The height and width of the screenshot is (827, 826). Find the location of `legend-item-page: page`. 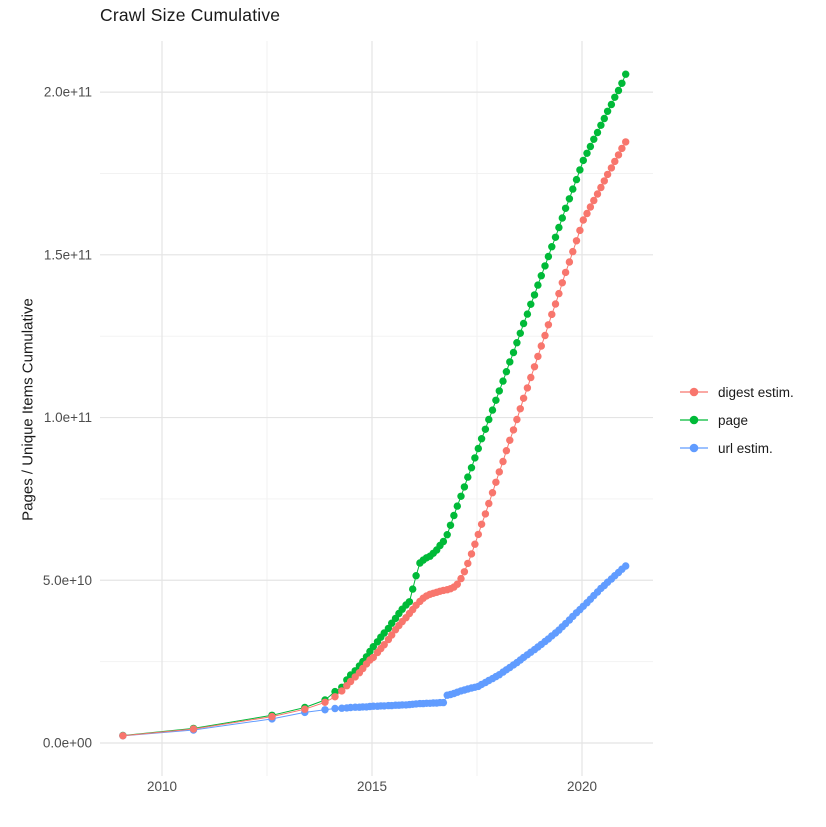

legend-item-page: page is located at coordinates (736, 420).